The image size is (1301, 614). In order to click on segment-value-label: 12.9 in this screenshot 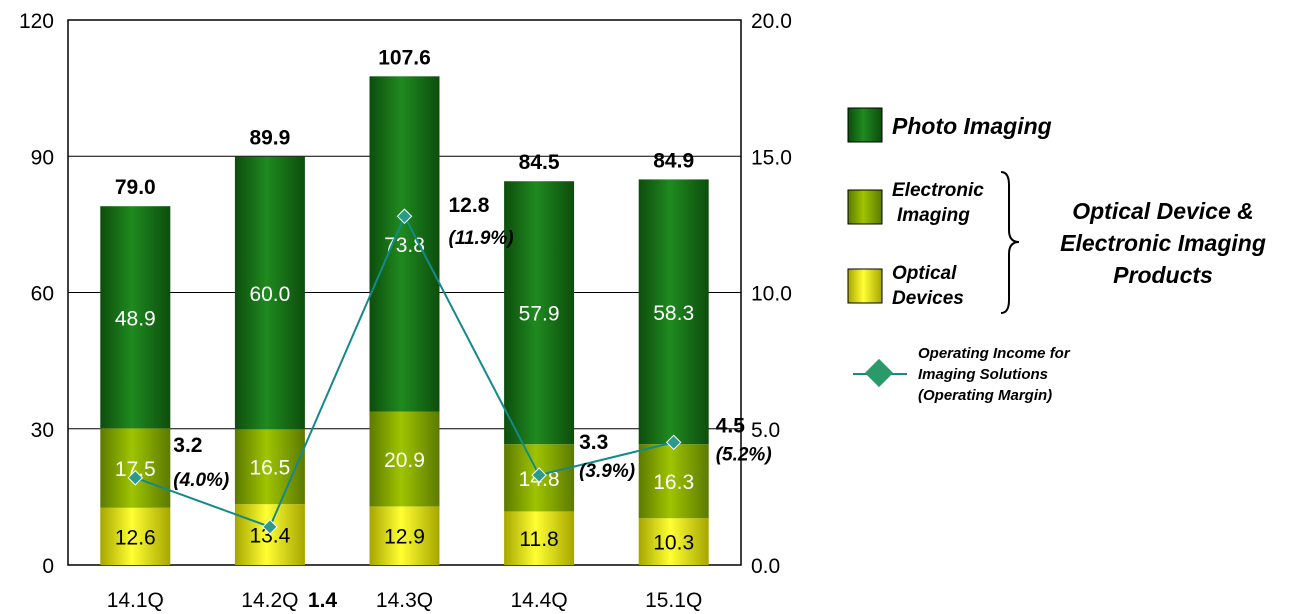, I will do `click(404, 537)`.